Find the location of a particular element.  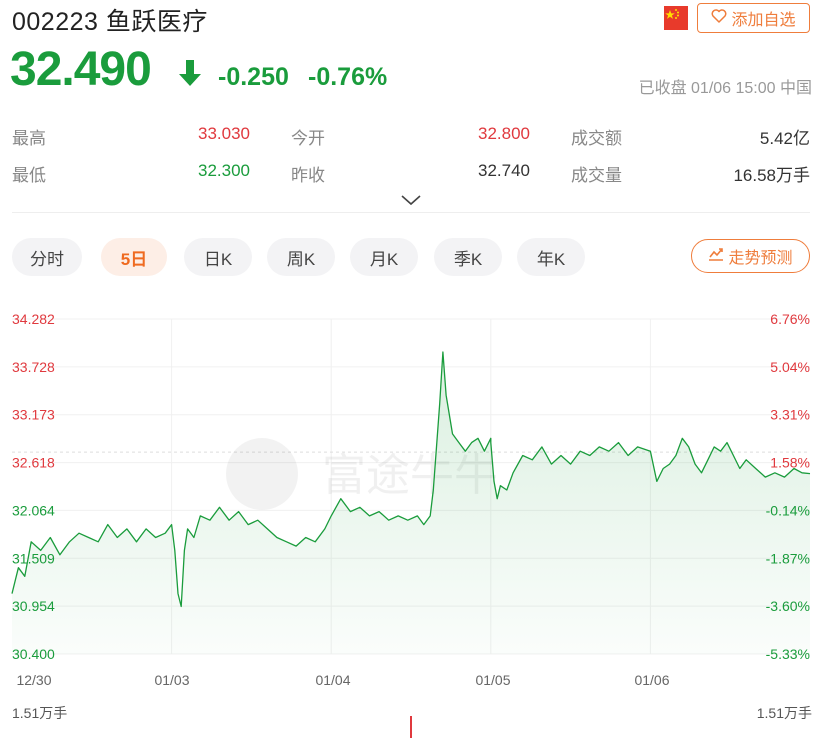

volume-label-left: 1.51万手 is located at coordinates (40, 713).